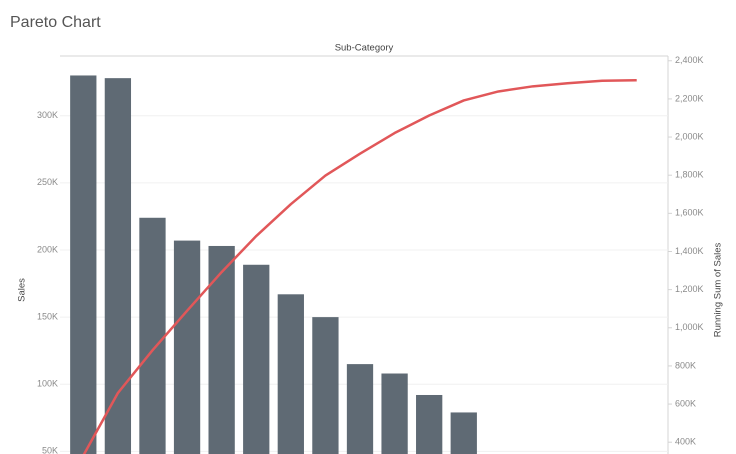 This screenshot has width=736, height=454. What do you see at coordinates (47, 182) in the screenshot?
I see `y-tick-label: 250K` at bounding box center [47, 182].